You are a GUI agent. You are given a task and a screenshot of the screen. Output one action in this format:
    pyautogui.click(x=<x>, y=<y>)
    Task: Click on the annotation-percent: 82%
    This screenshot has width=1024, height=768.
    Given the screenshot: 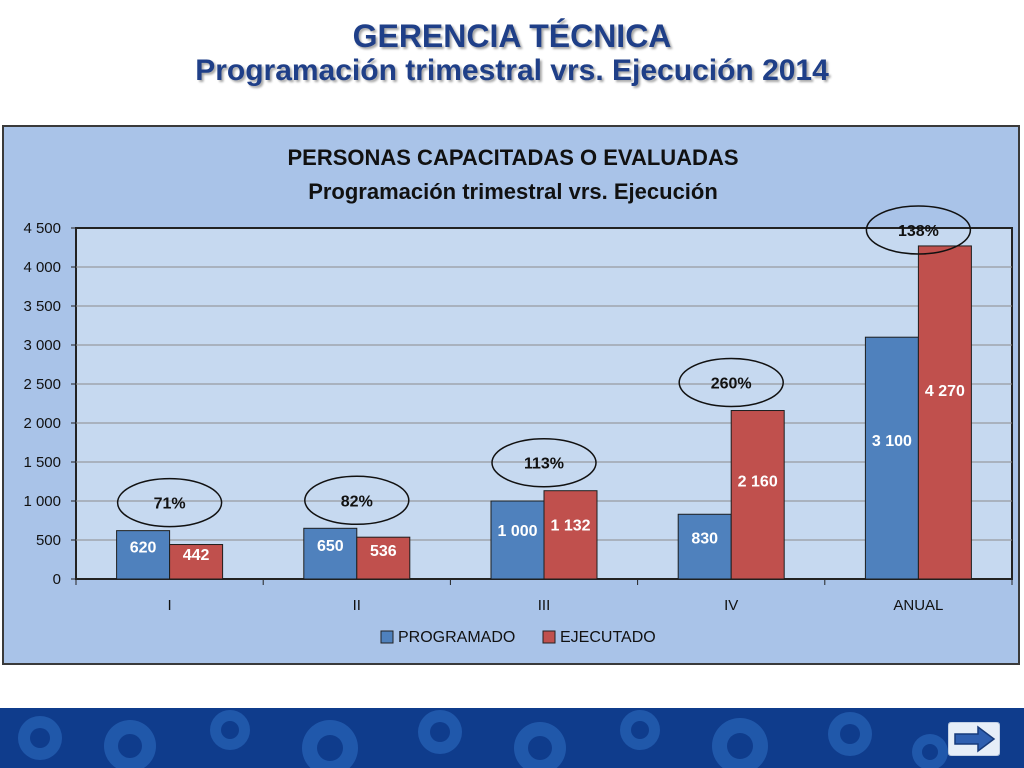 What is the action you would take?
    pyautogui.click(x=357, y=501)
    